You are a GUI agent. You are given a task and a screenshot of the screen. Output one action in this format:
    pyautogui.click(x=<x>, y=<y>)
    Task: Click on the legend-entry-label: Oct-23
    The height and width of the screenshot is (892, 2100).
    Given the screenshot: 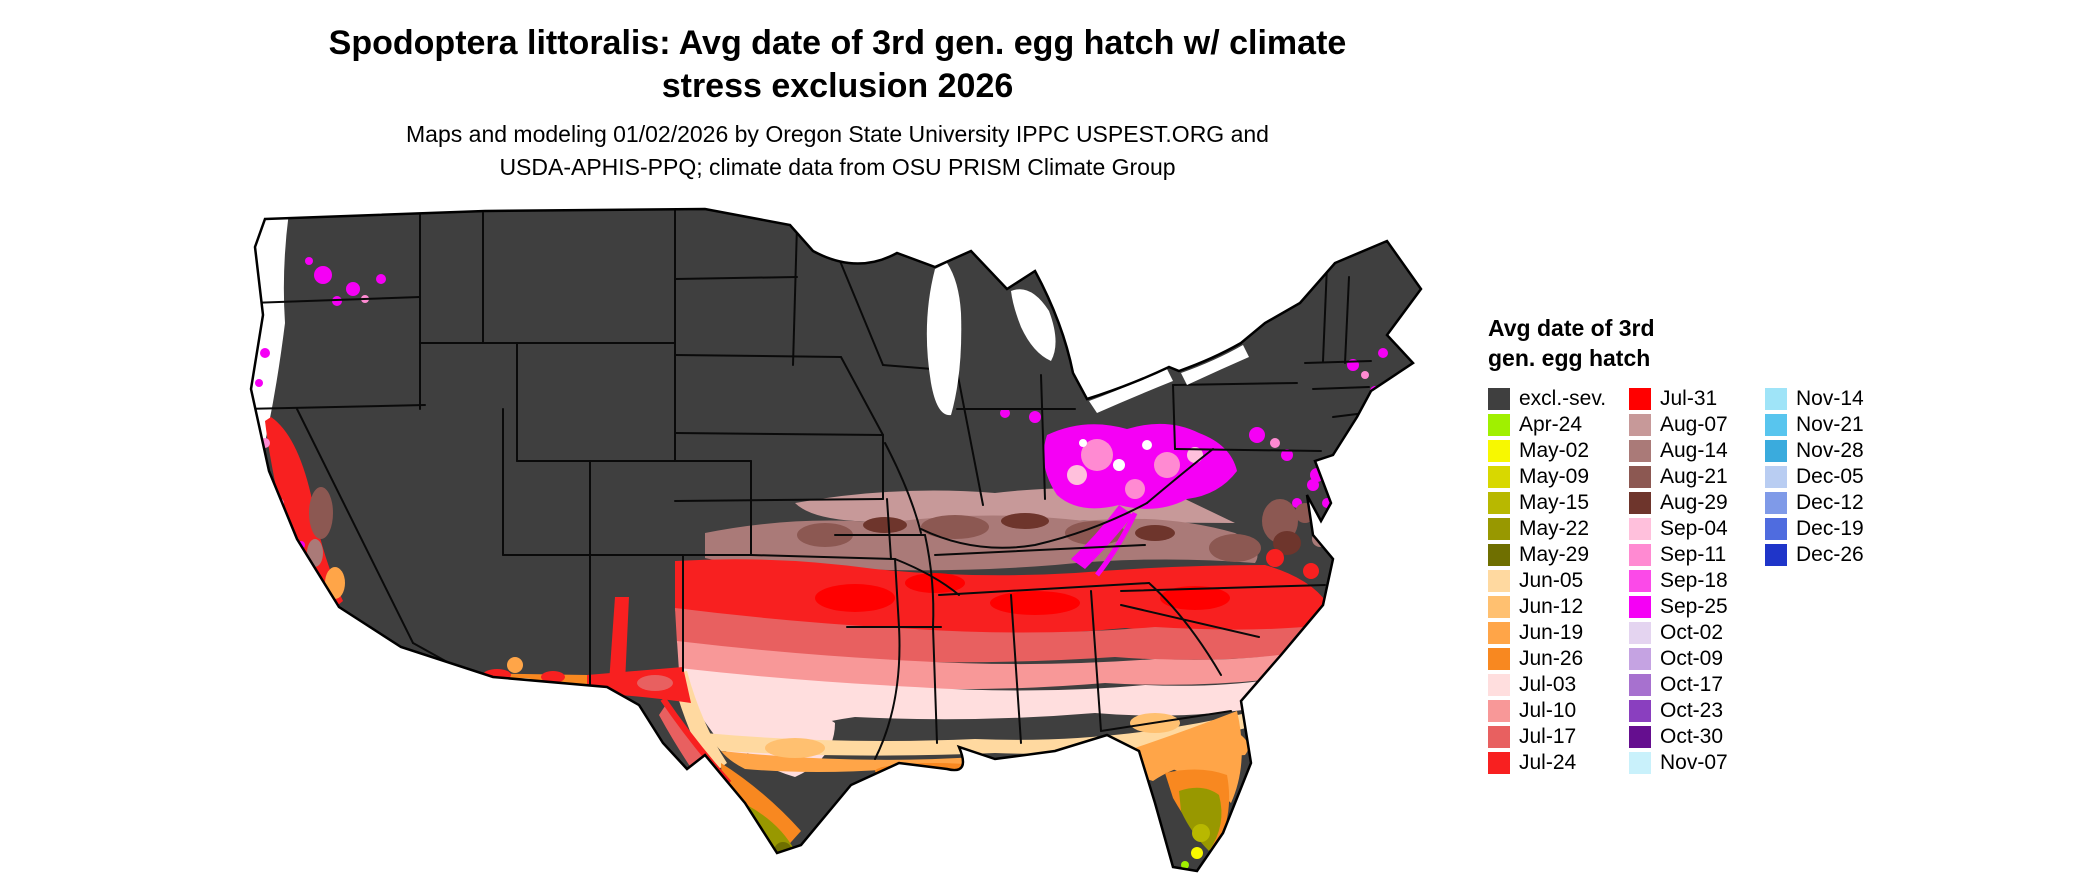 What is the action you would take?
    pyautogui.click(x=1692, y=710)
    